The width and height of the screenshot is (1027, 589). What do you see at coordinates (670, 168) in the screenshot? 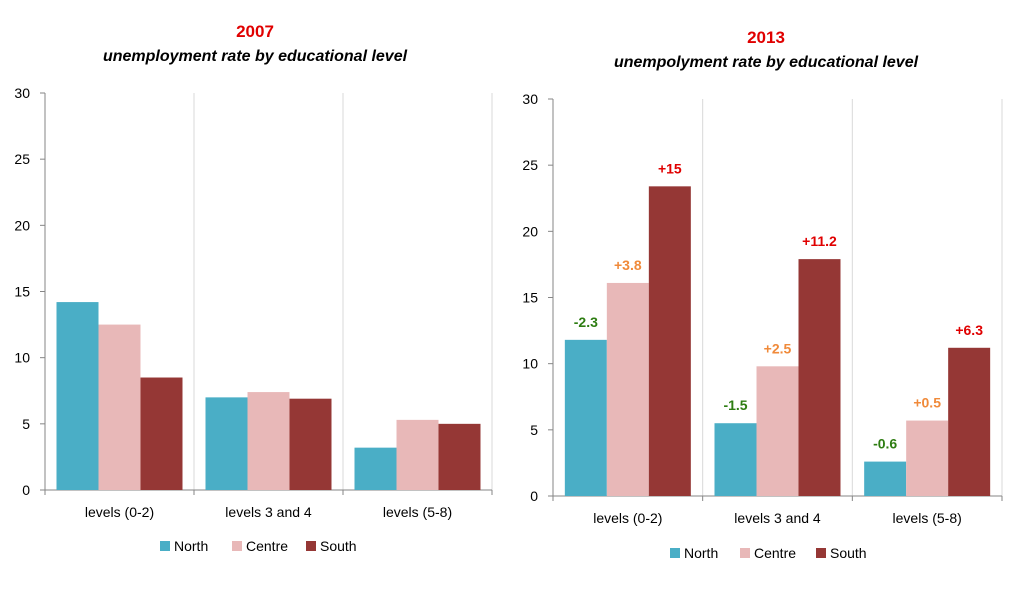
I see `data-label: +15` at bounding box center [670, 168].